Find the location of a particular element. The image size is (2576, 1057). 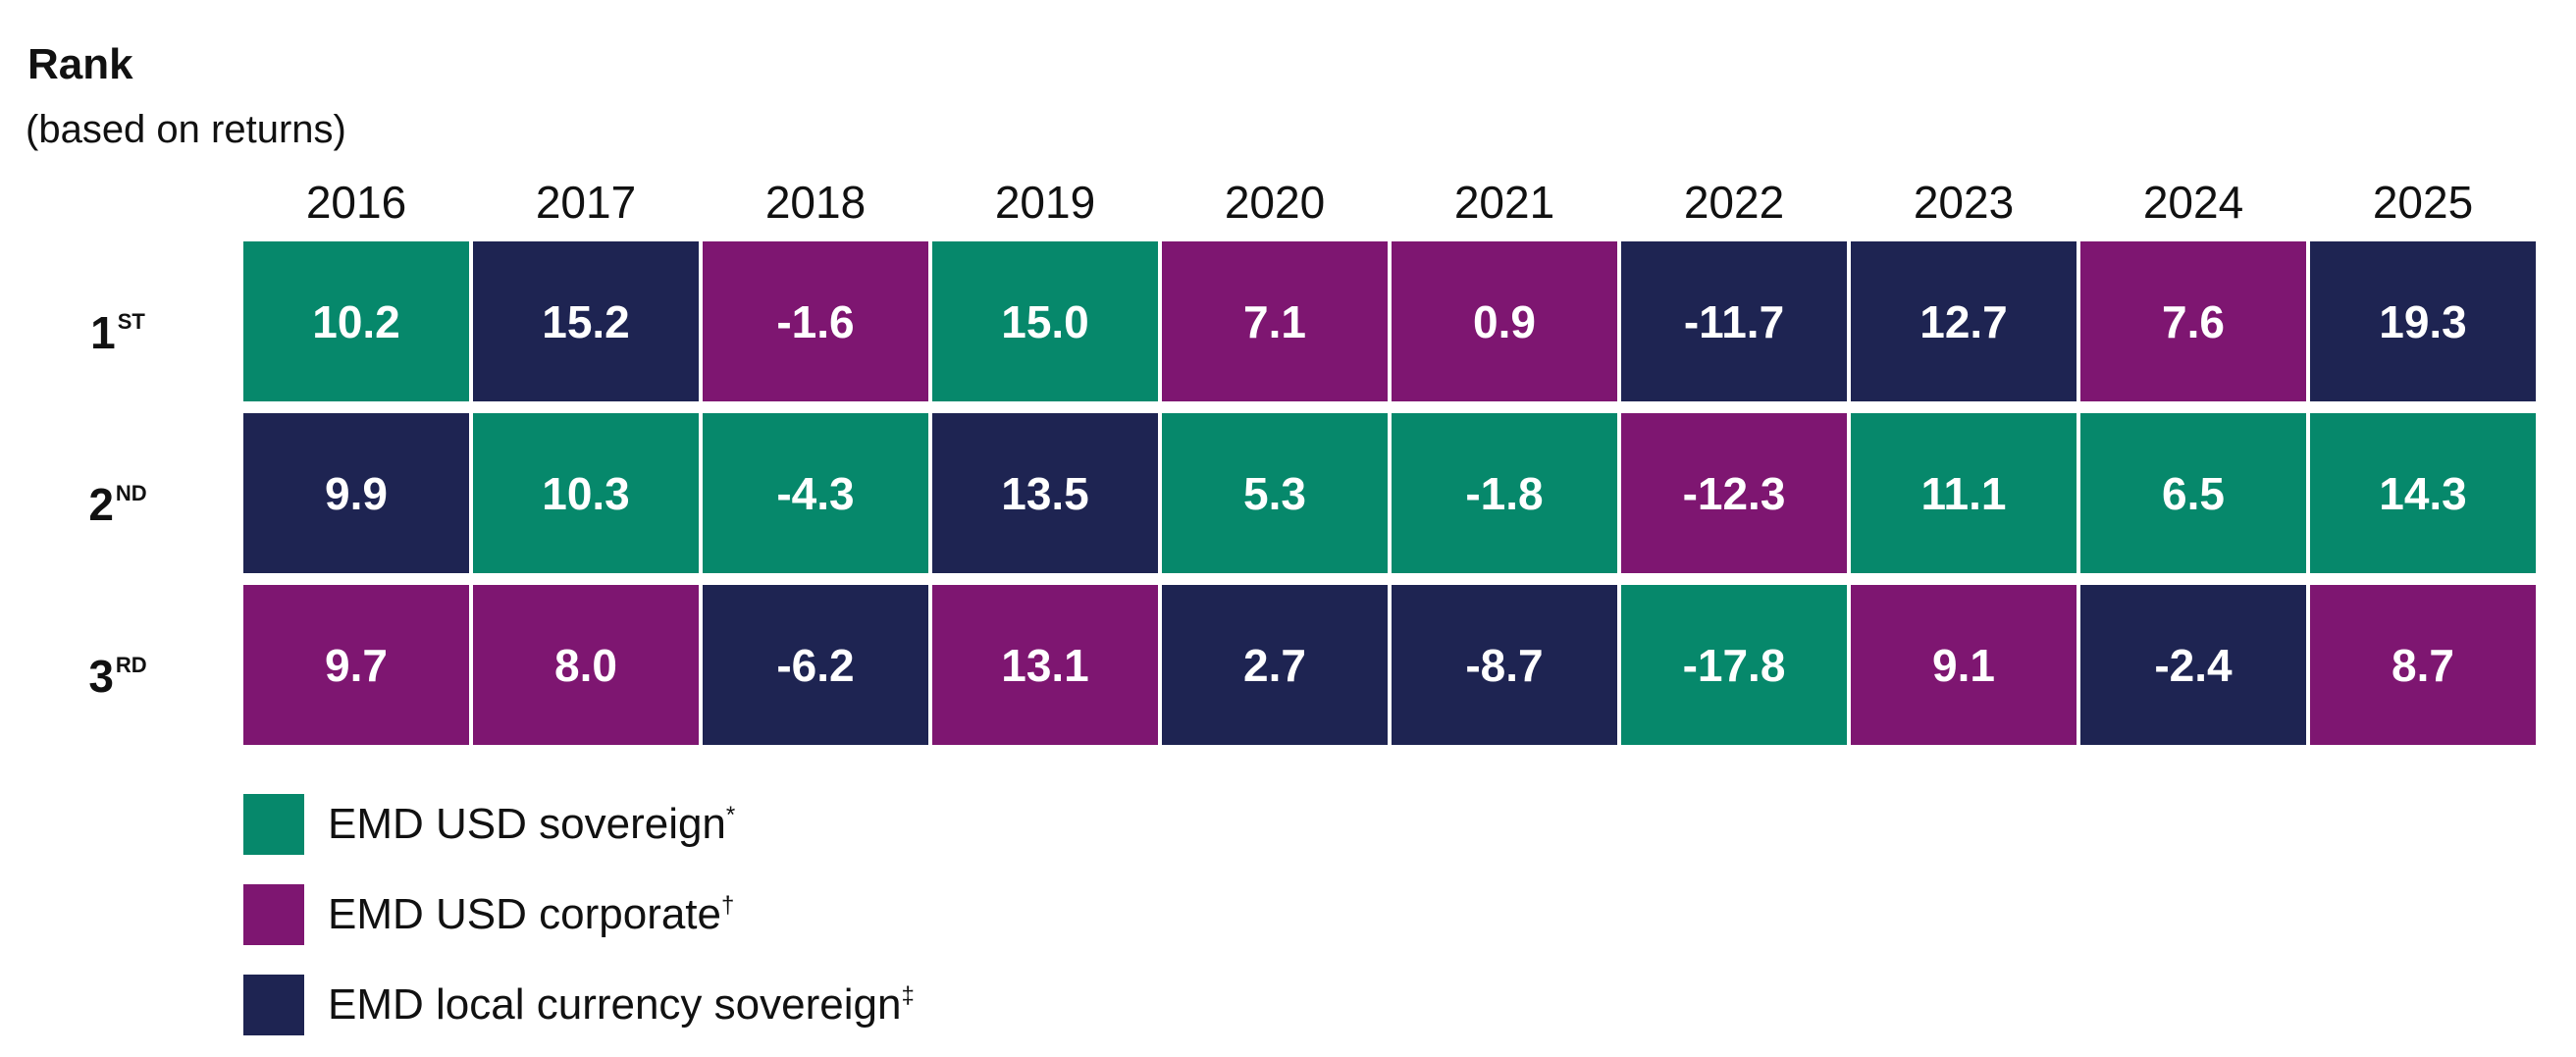

rank-suffix: RD is located at coordinates (131, 664).